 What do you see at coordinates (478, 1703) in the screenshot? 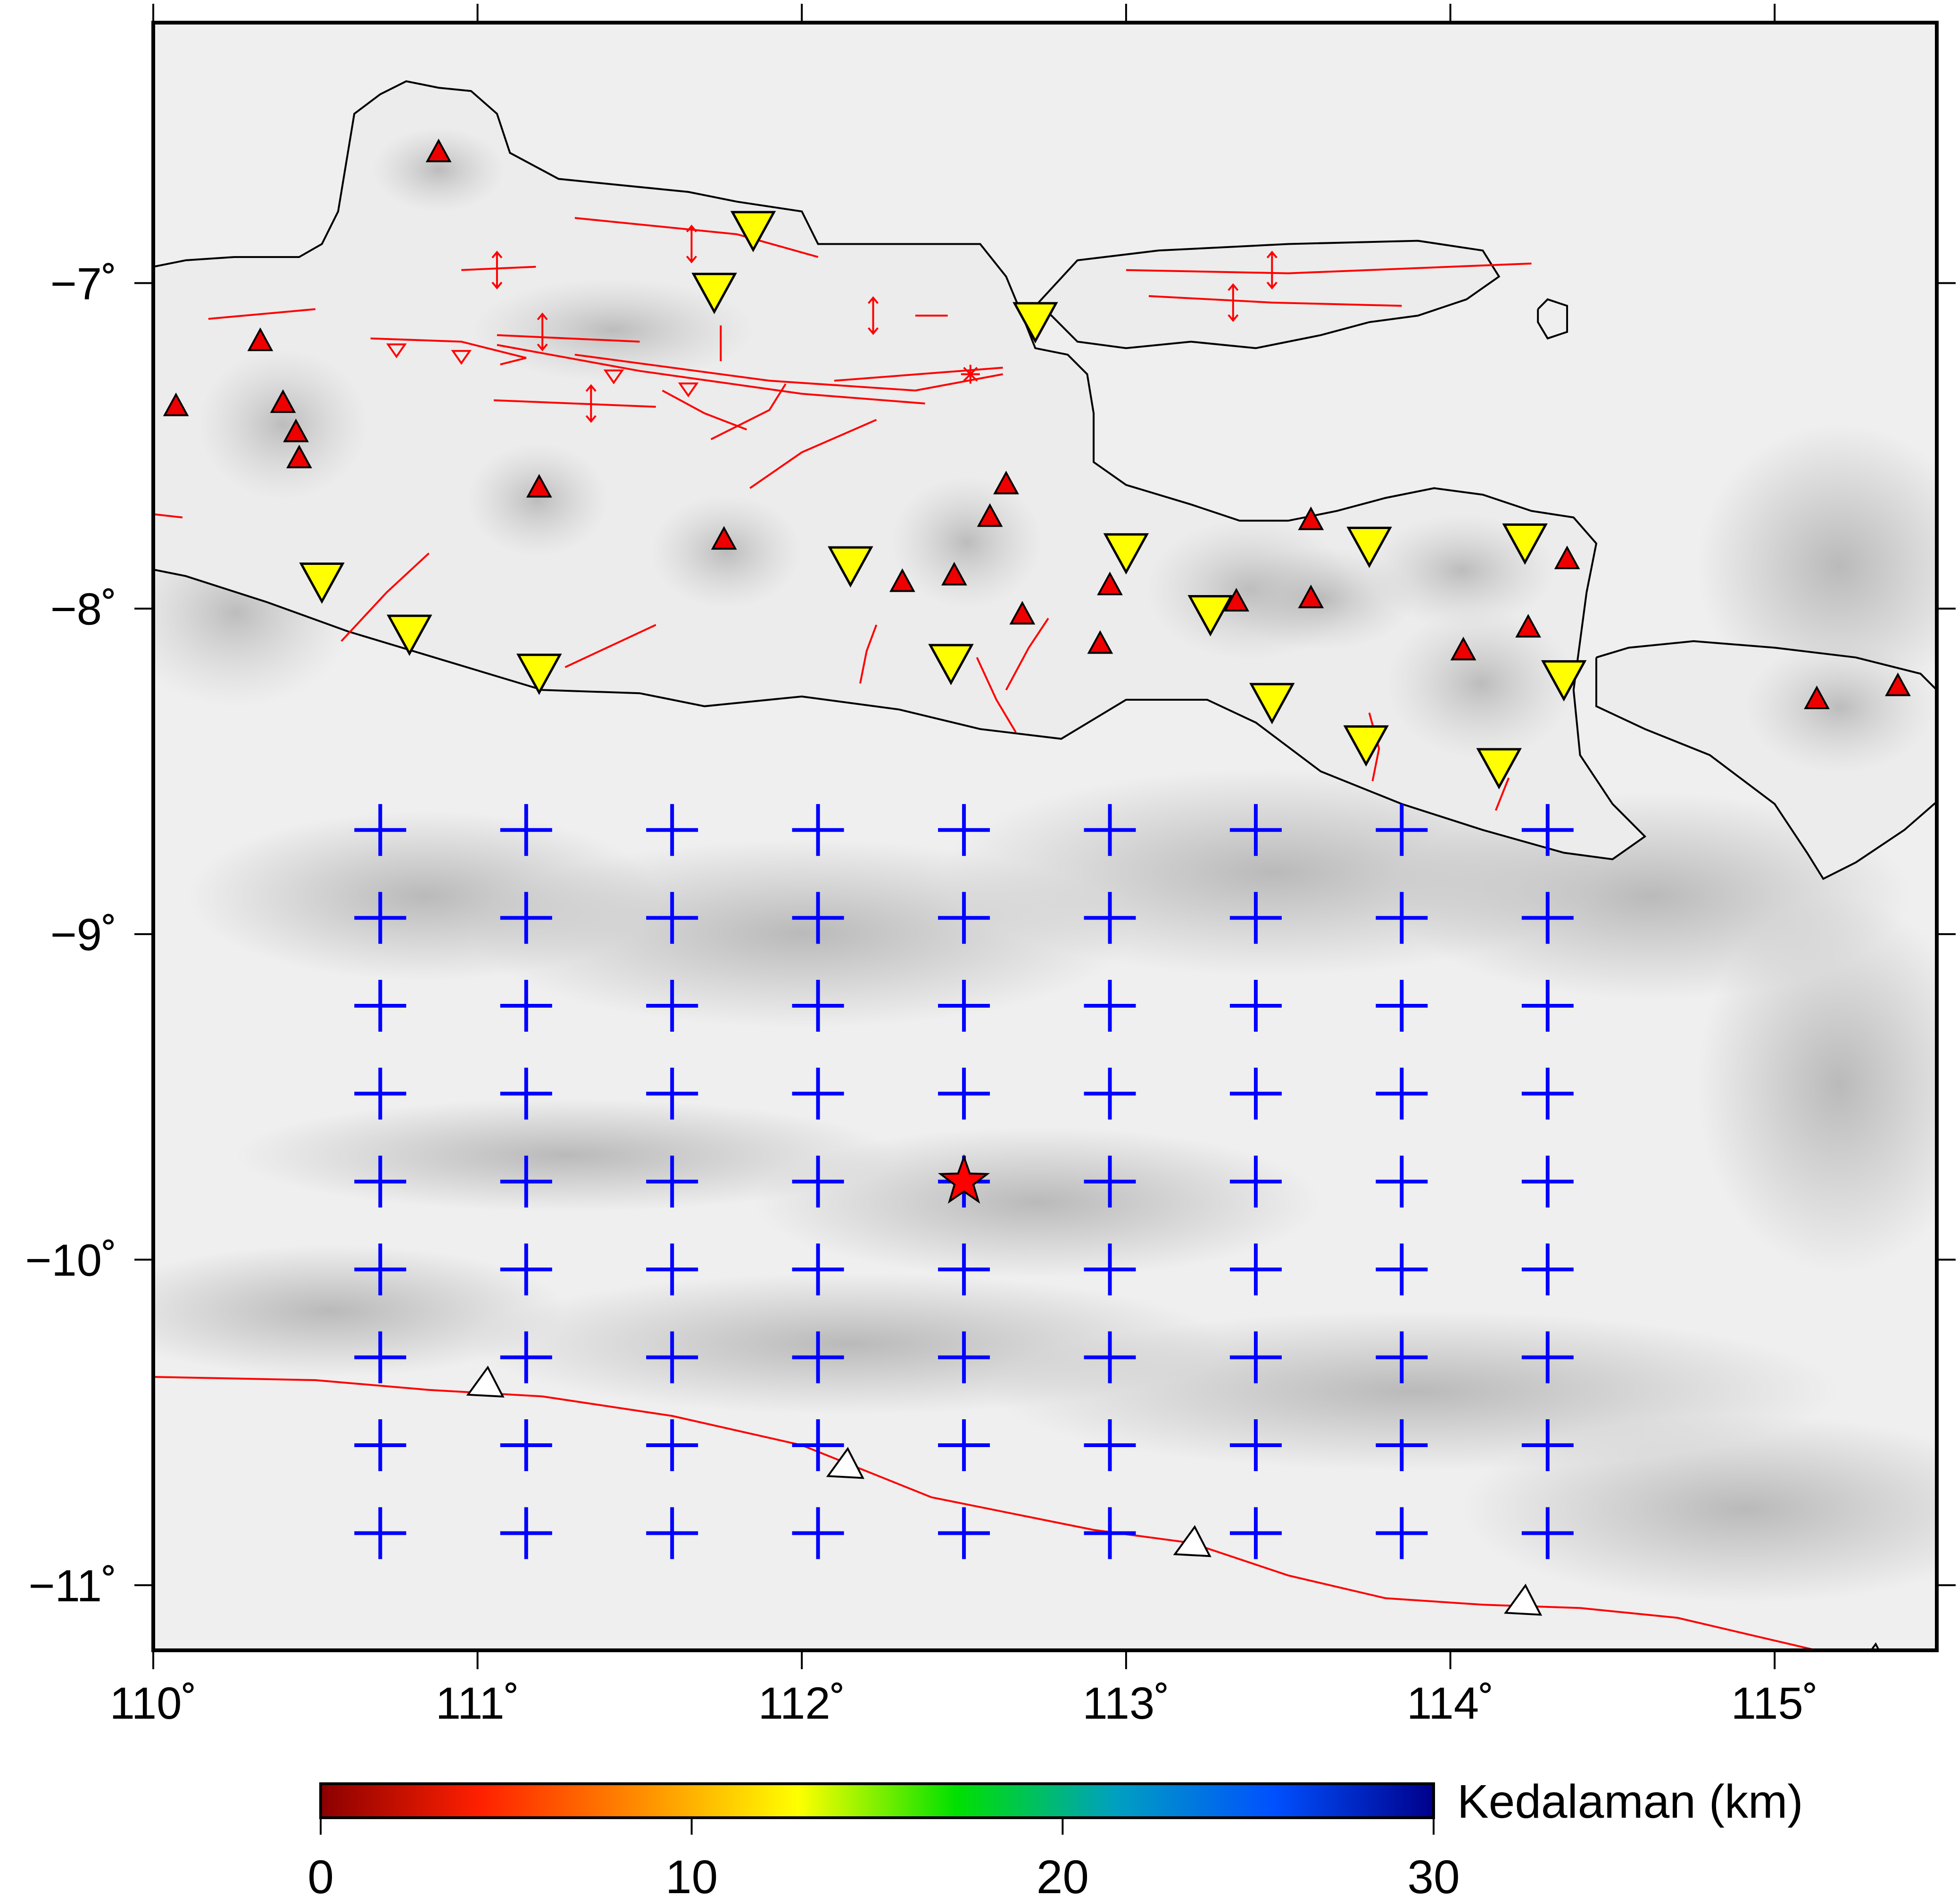
I see `lon-tick-label: 111˚` at bounding box center [478, 1703].